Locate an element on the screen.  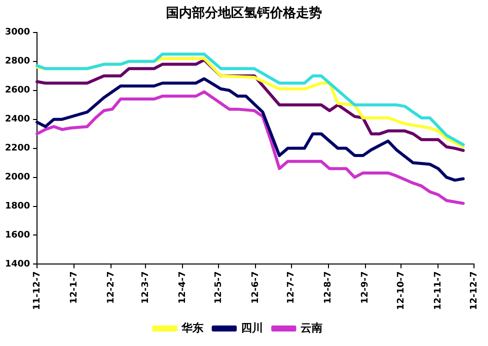
x-tick-label: 12-12-7 is located at coordinates (474, 290).